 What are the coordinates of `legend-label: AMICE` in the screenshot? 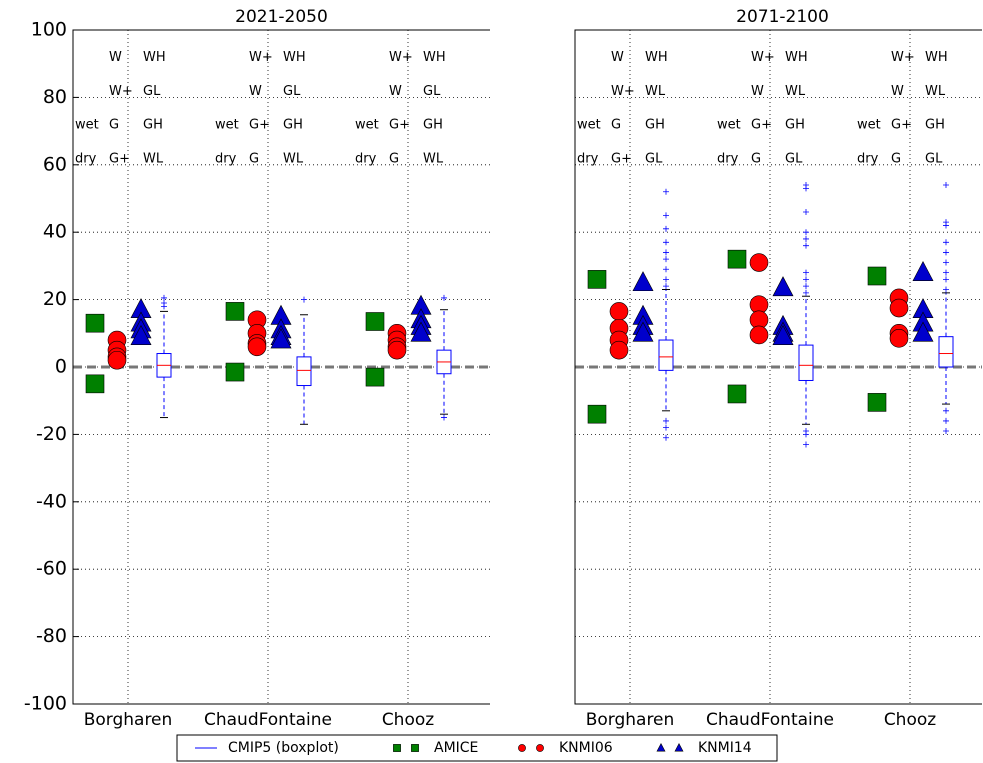 It's located at (456, 748).